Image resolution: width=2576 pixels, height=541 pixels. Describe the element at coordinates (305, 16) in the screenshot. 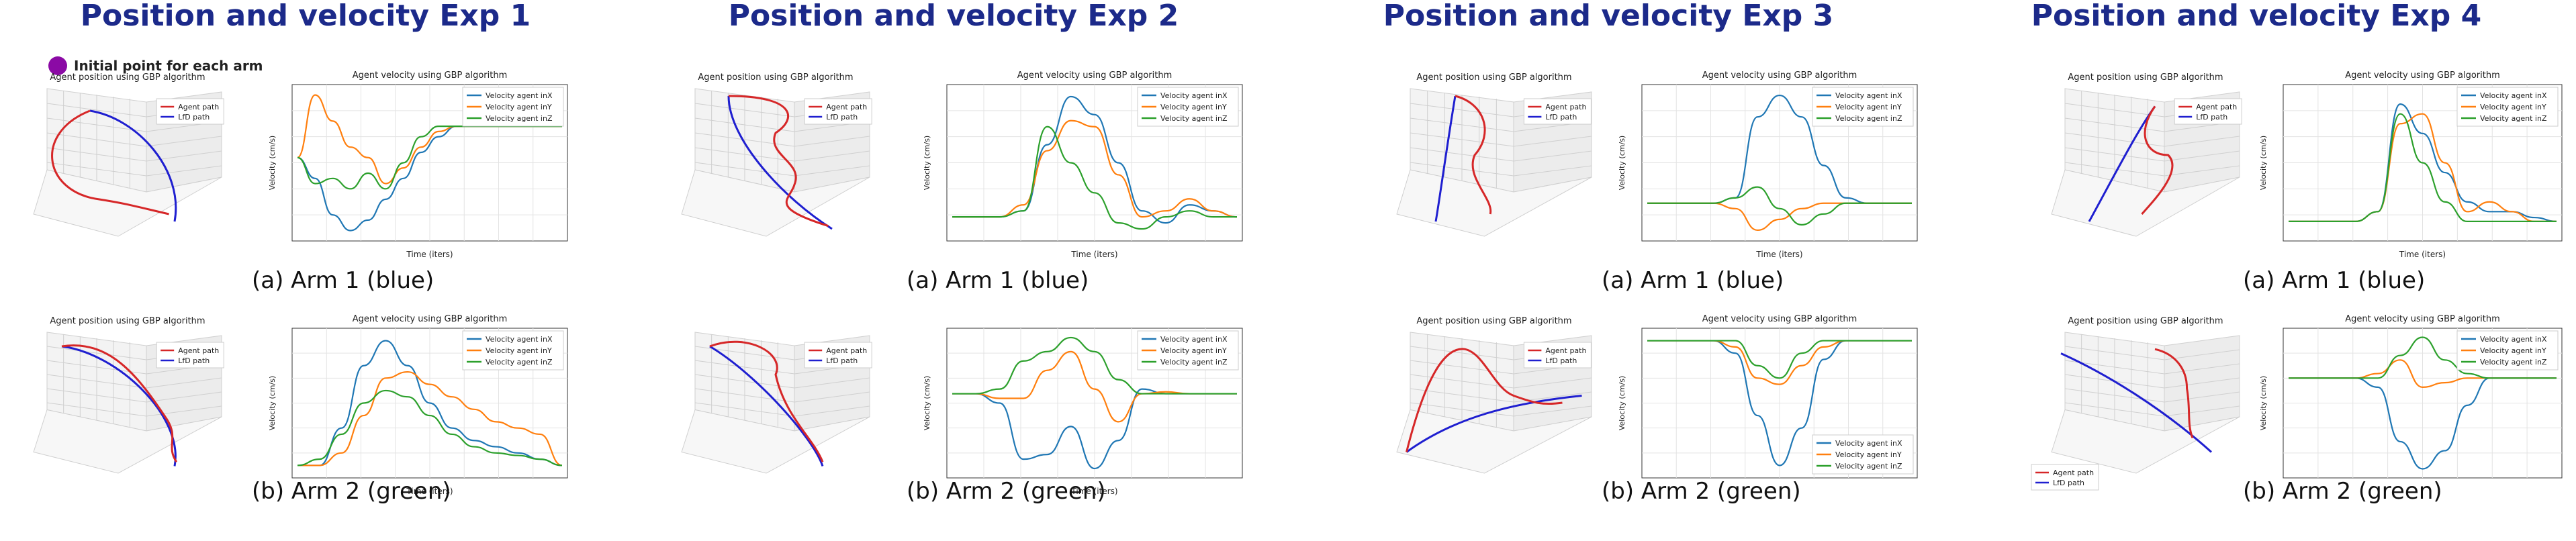

I see `experiment-title: Position and velocity Exp 1` at that location.